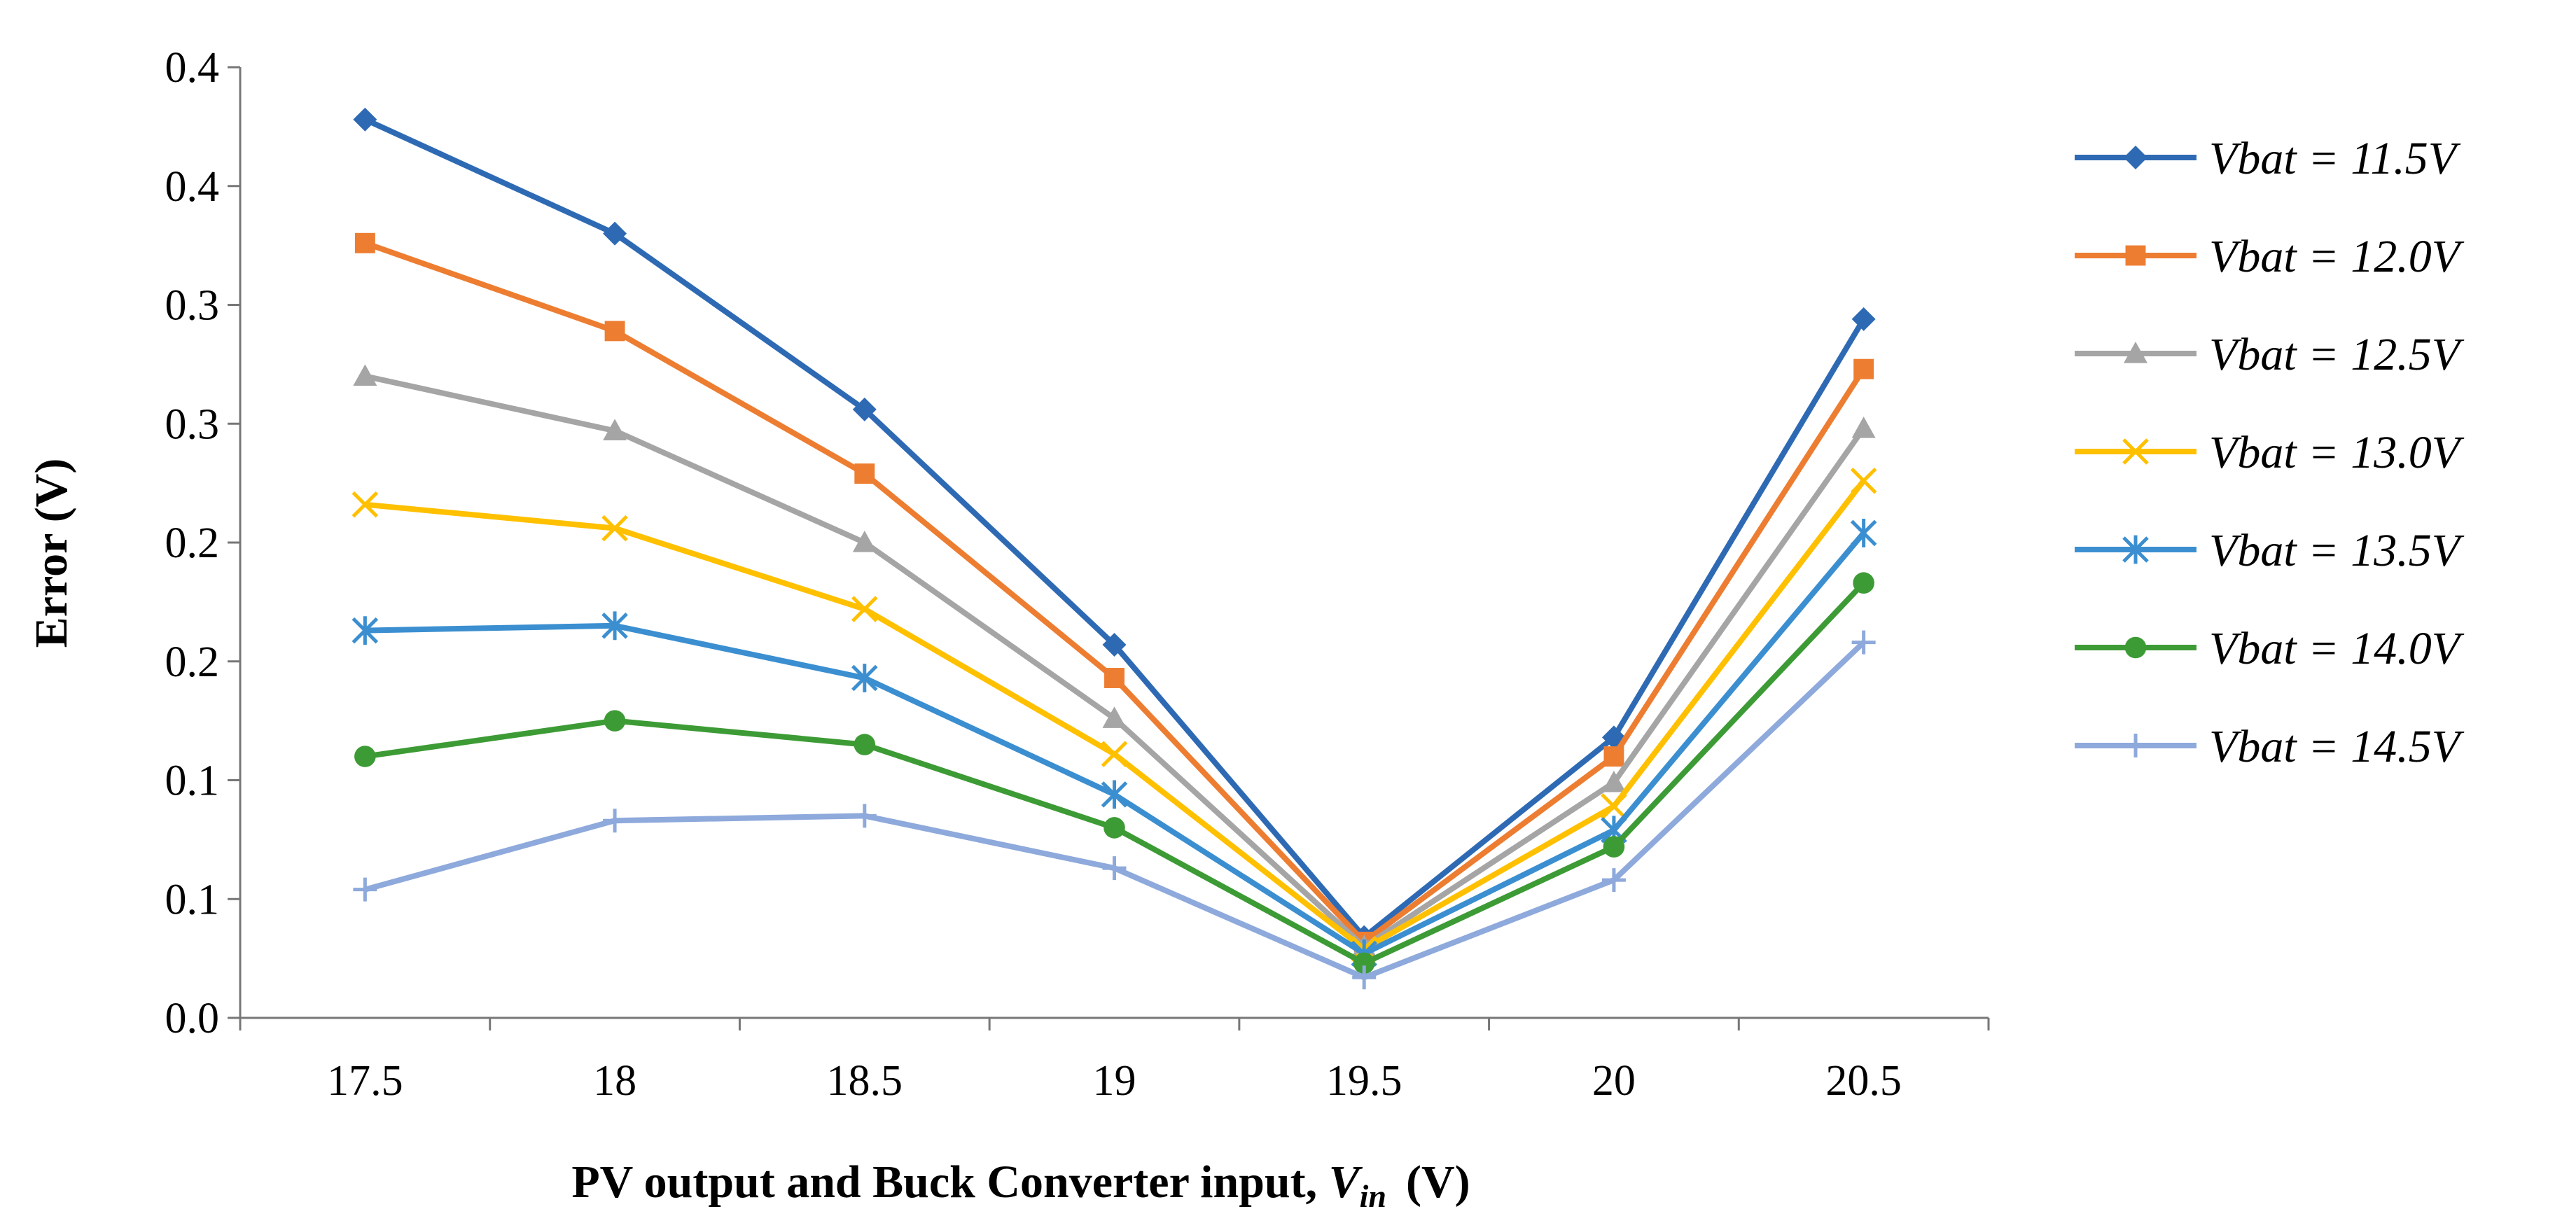 Image resolution: width=2576 pixels, height=1230 pixels. I want to click on x-axis-title-sub: in, so click(1373, 1196).